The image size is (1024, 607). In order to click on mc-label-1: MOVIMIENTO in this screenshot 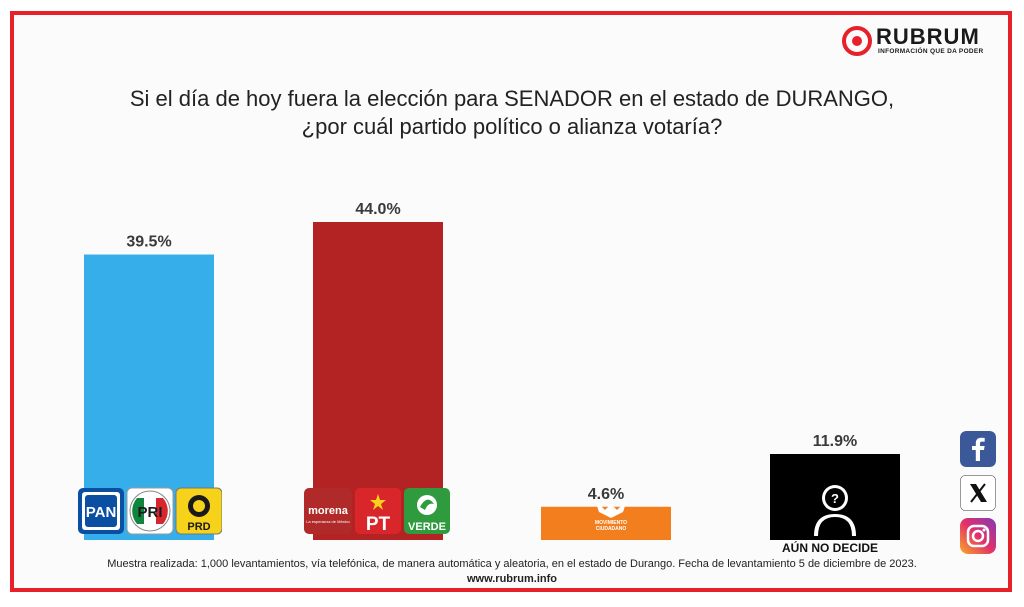, I will do `click(611, 523)`.